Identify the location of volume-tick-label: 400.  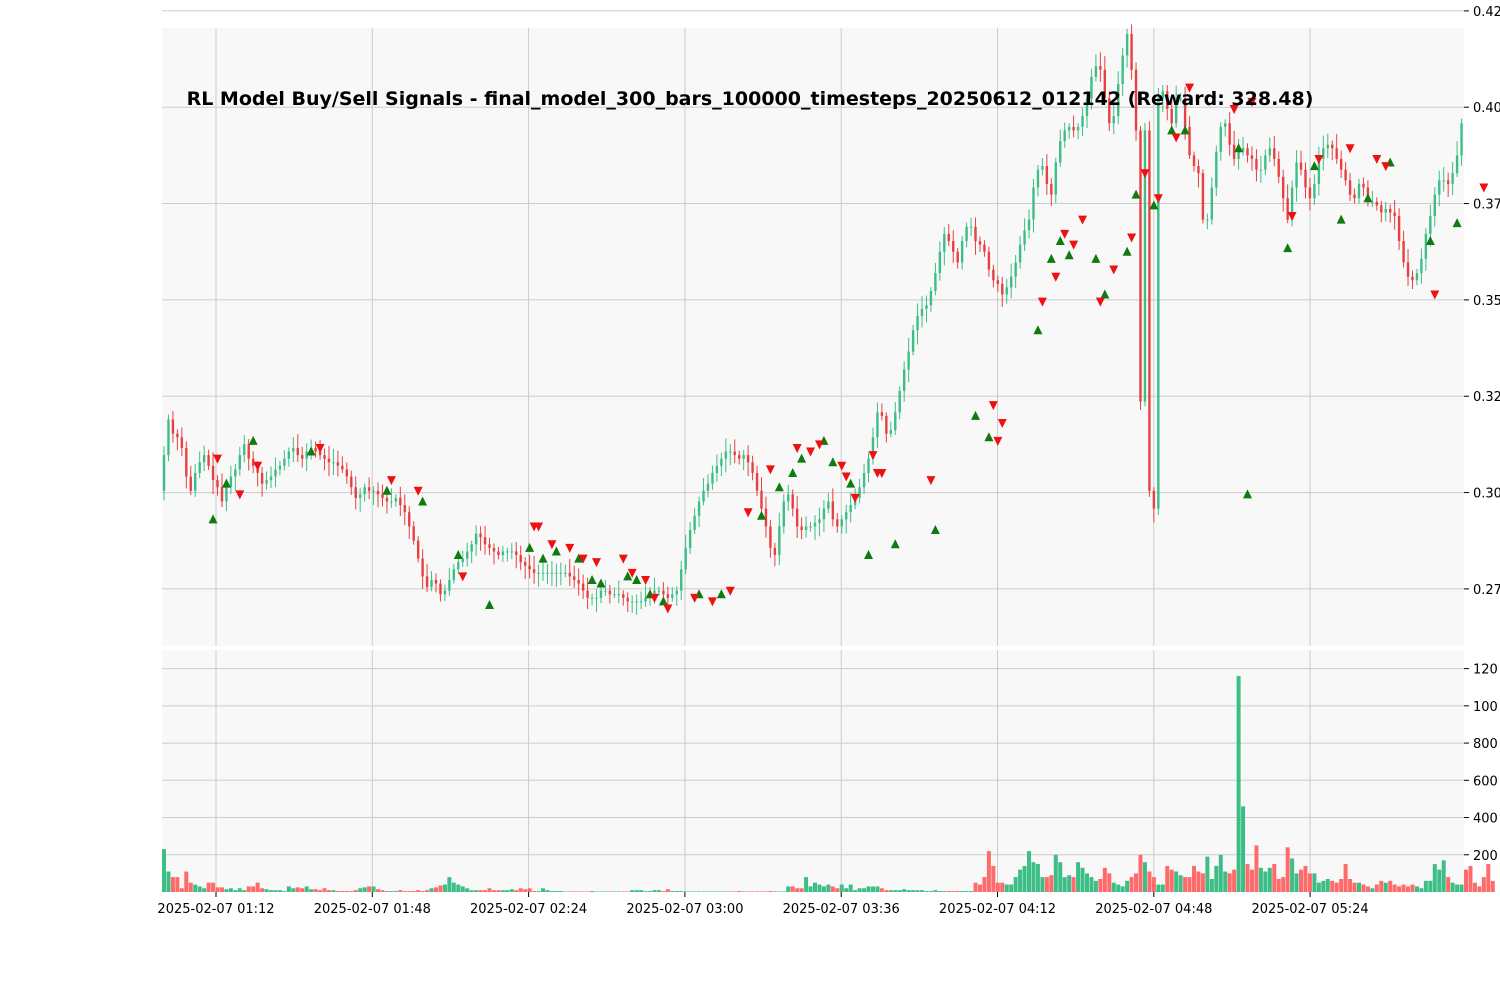
(1485, 819).